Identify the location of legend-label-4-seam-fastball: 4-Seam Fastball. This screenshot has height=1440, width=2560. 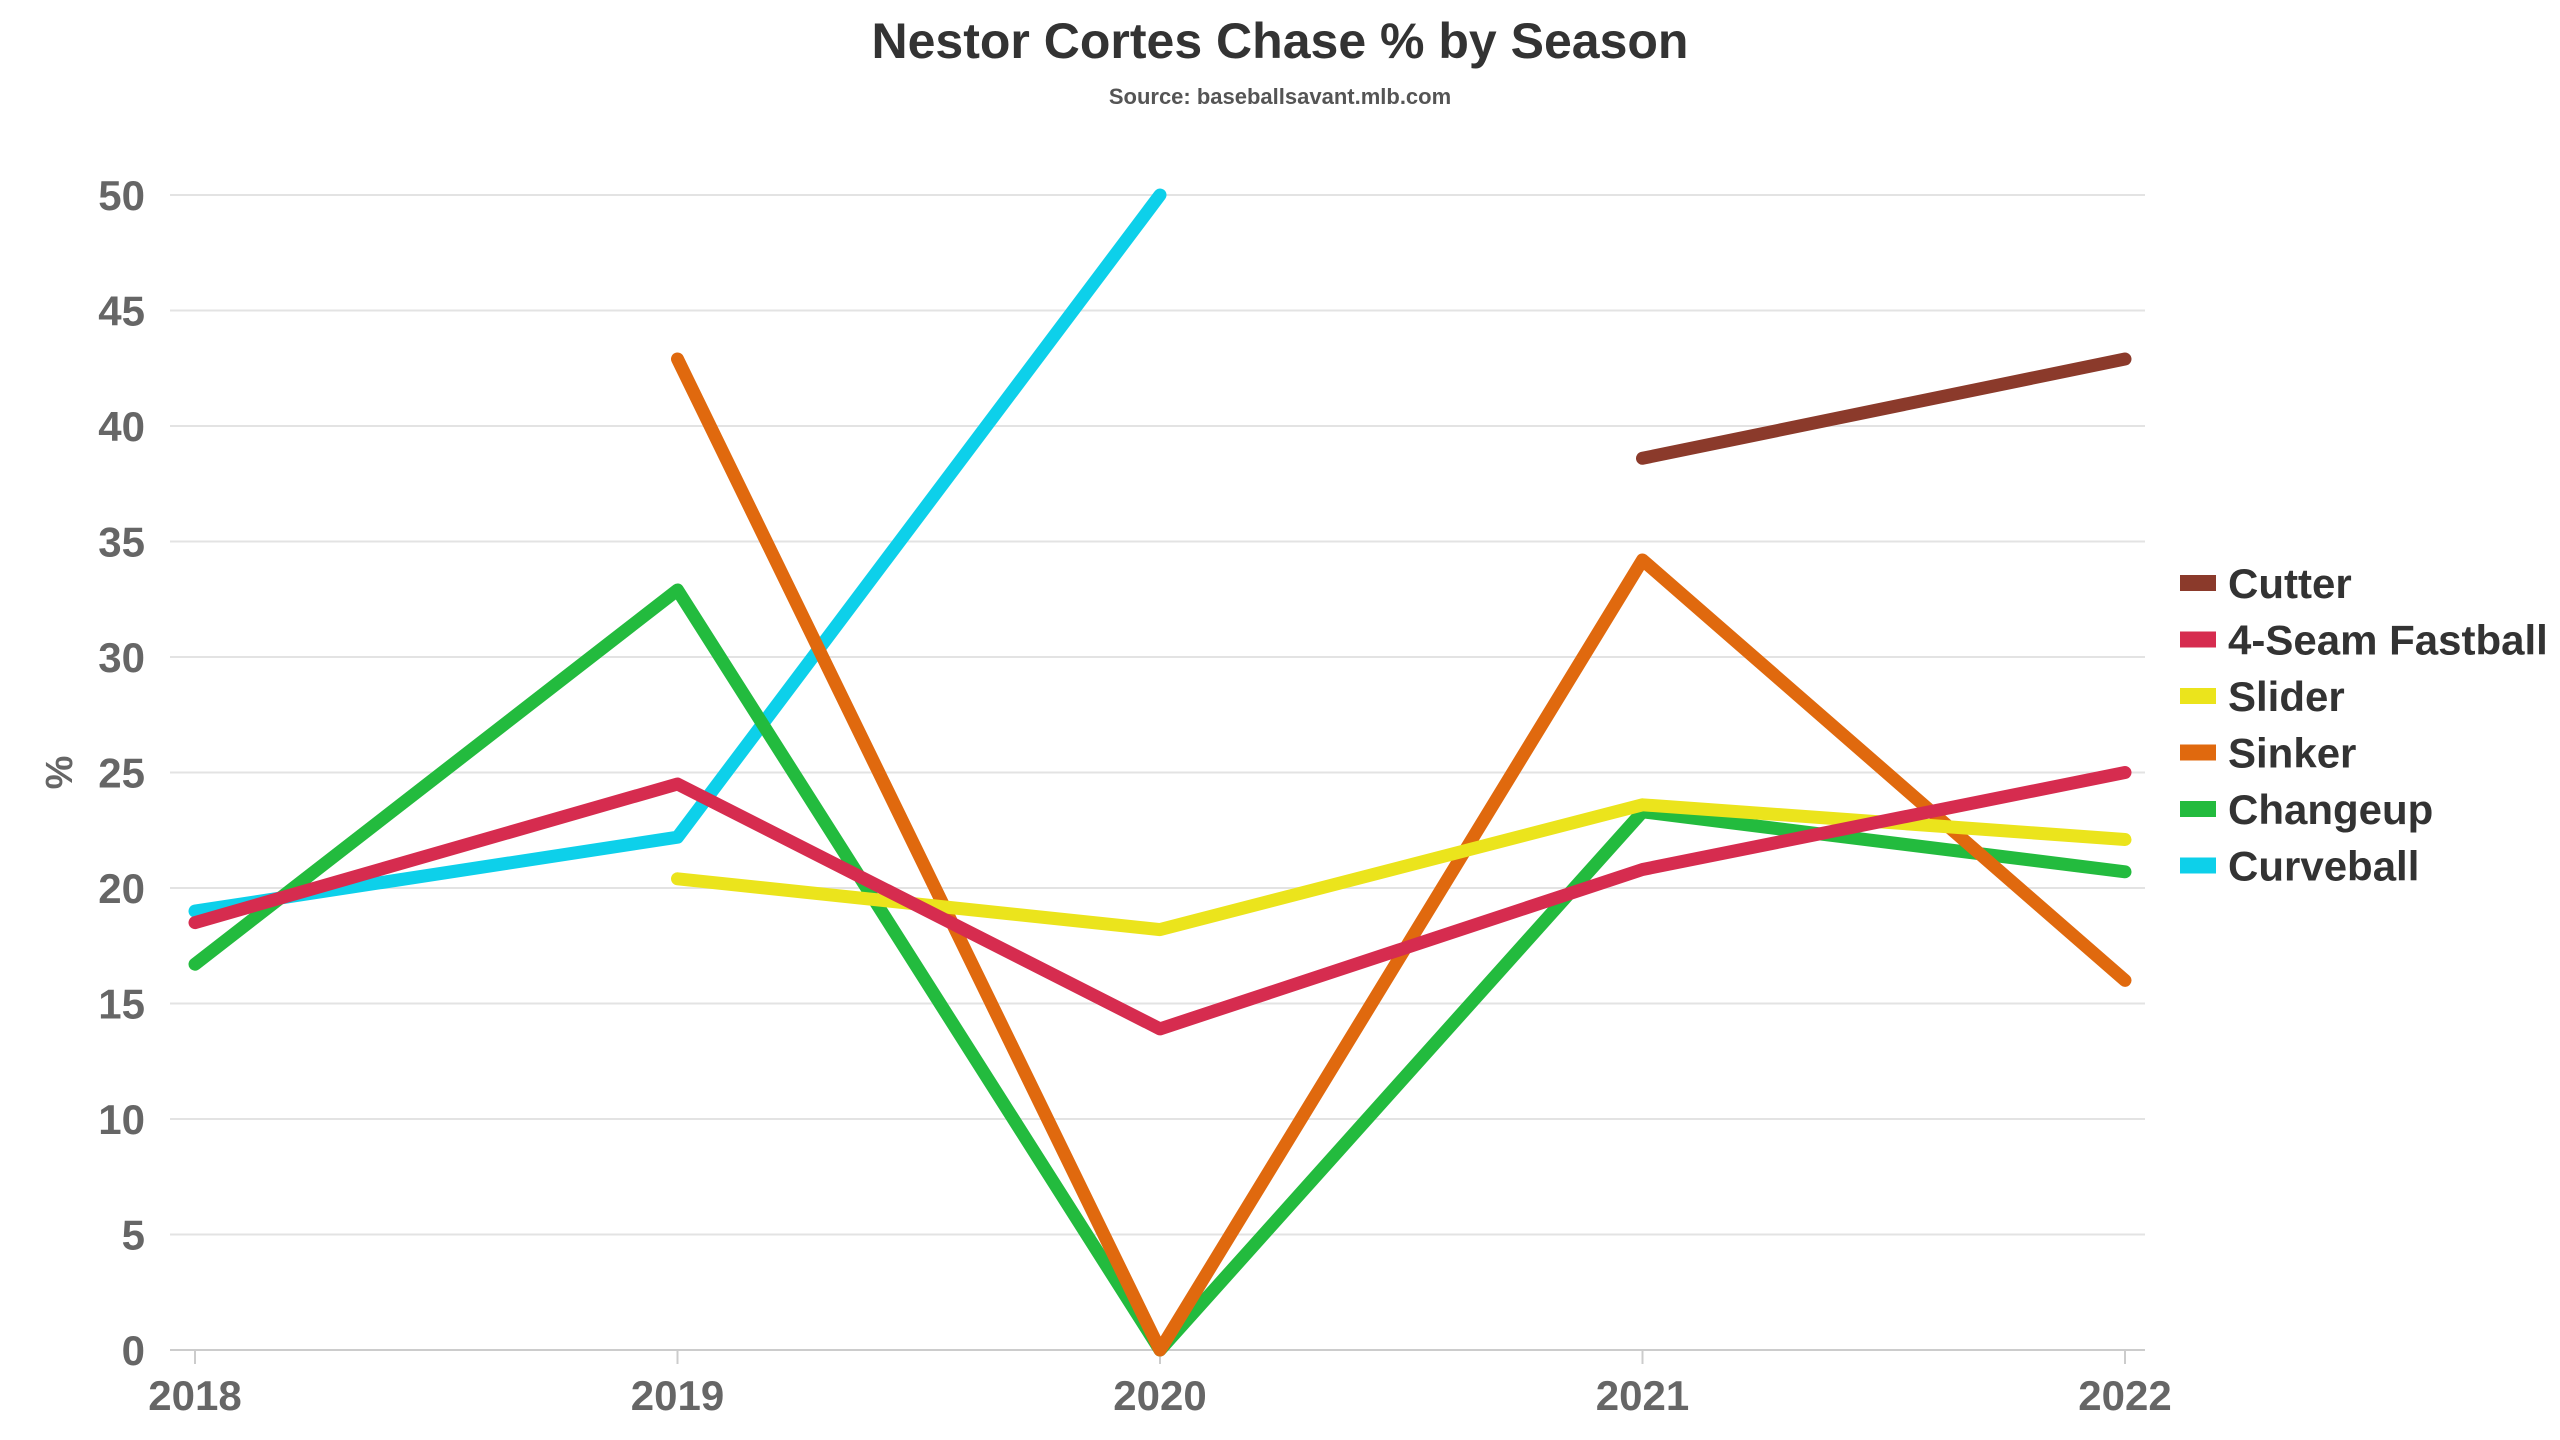
(2388, 640).